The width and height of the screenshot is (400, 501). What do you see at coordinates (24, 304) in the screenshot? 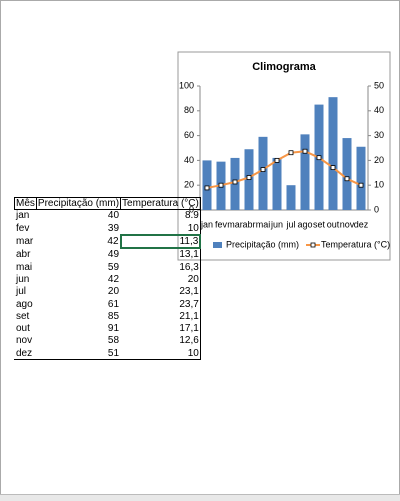
I see `table-cell: ago` at bounding box center [24, 304].